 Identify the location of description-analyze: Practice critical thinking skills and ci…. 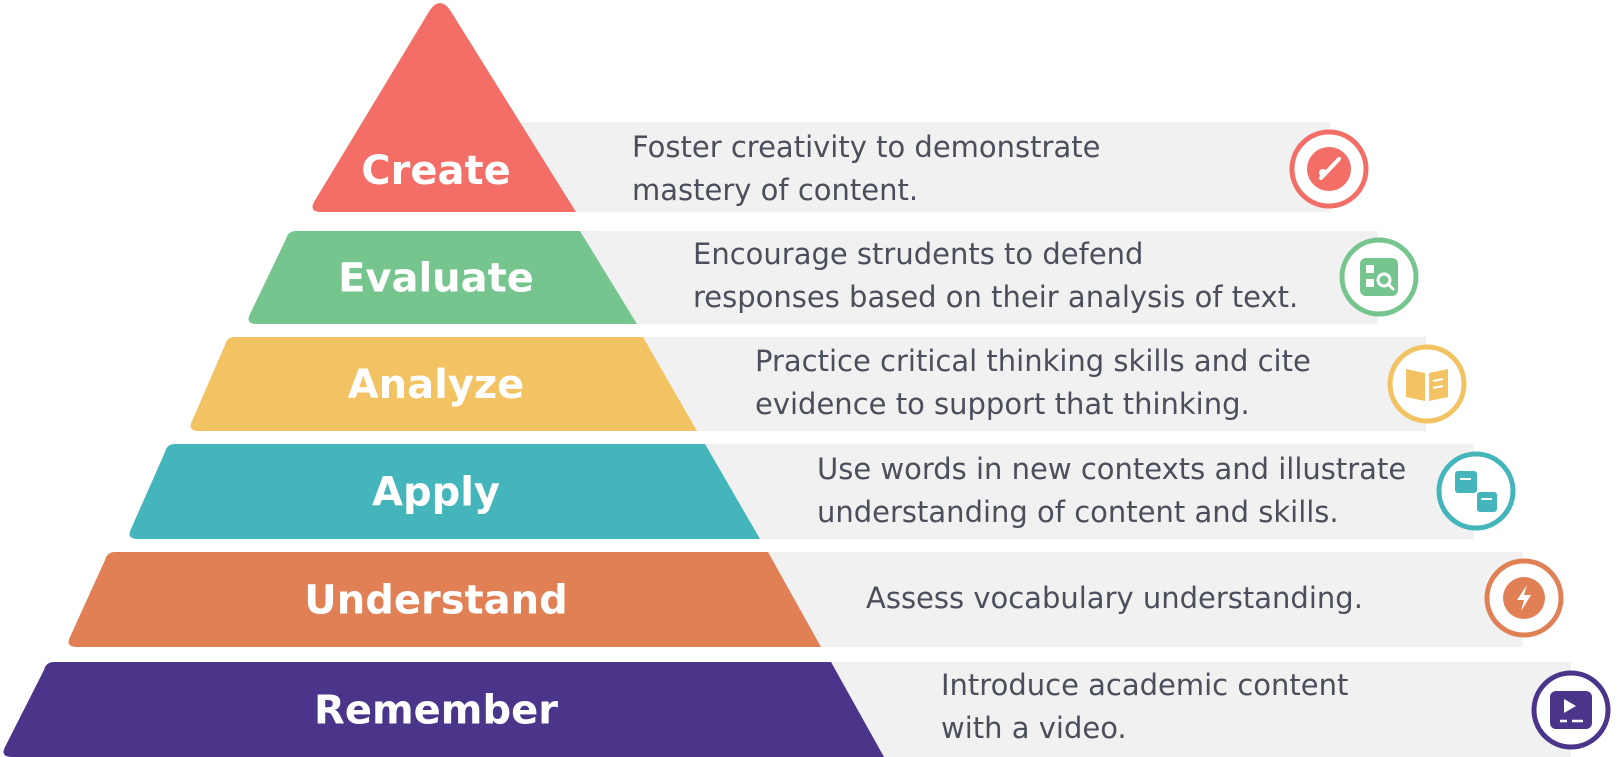
(1033, 383).